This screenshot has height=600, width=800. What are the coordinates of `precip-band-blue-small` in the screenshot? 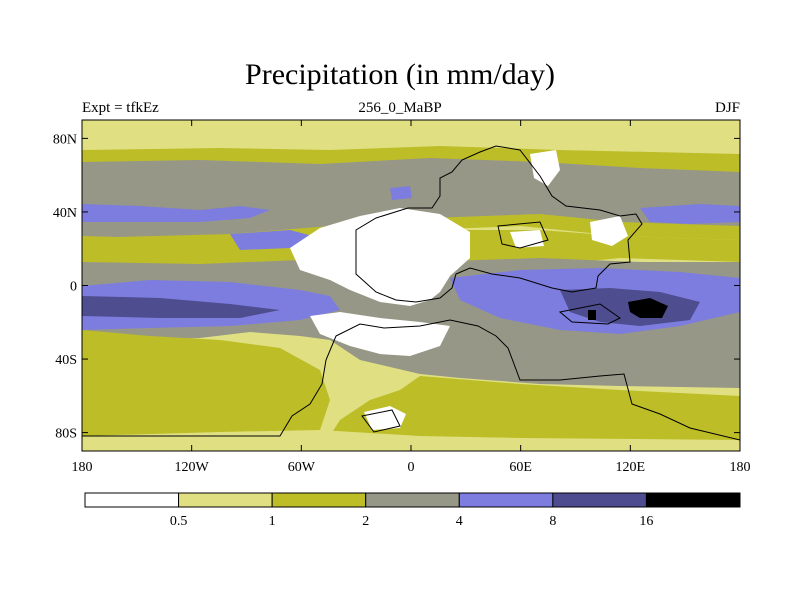 It's located at (401, 193).